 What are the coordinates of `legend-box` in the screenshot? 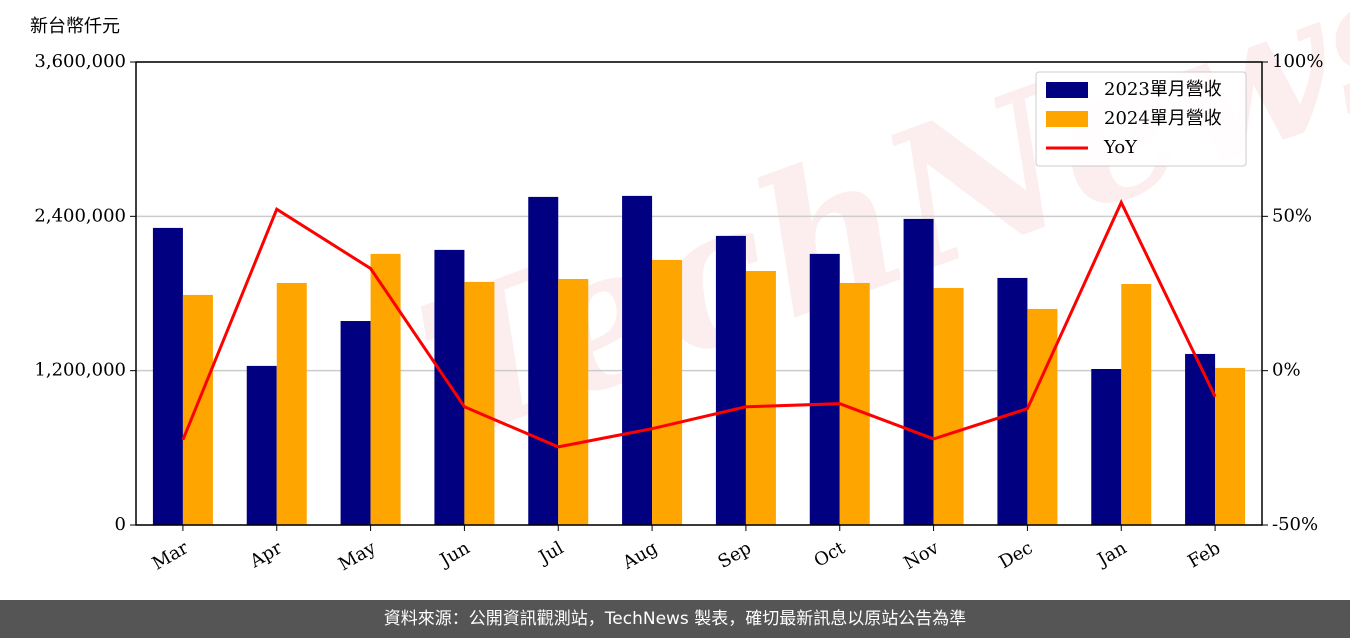 It's located at (1141, 119).